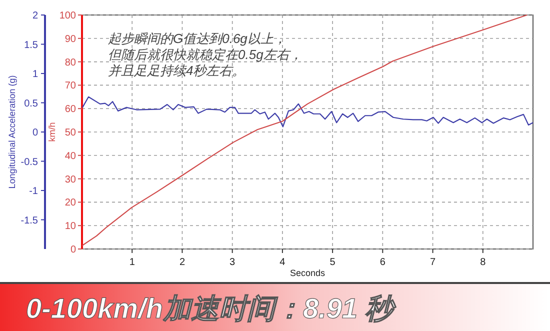  Describe the element at coordinates (73, 250) in the screenshot. I see `y2-tick-label: 0` at that location.